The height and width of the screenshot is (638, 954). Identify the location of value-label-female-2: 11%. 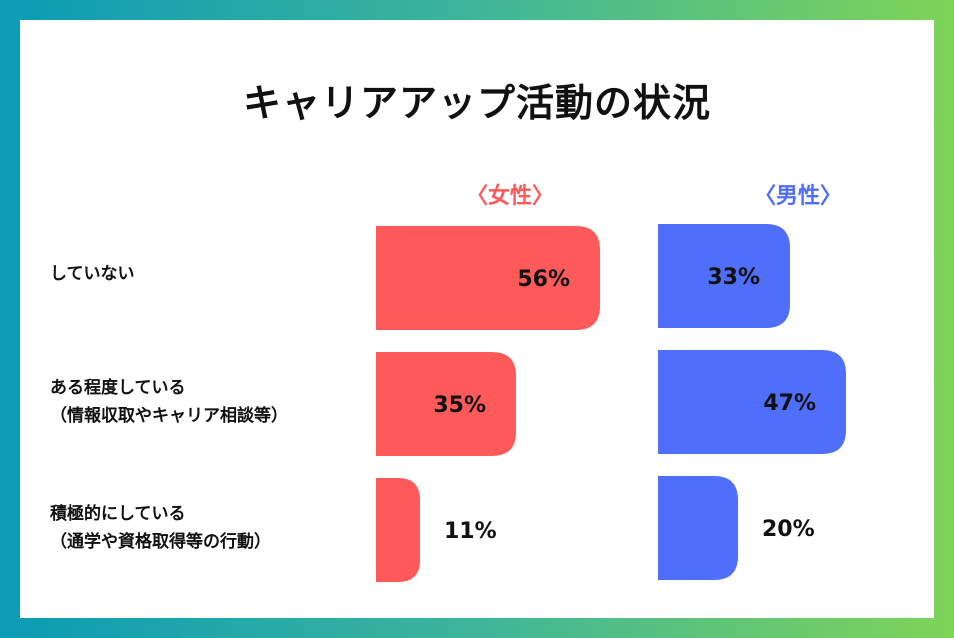
(470, 531).